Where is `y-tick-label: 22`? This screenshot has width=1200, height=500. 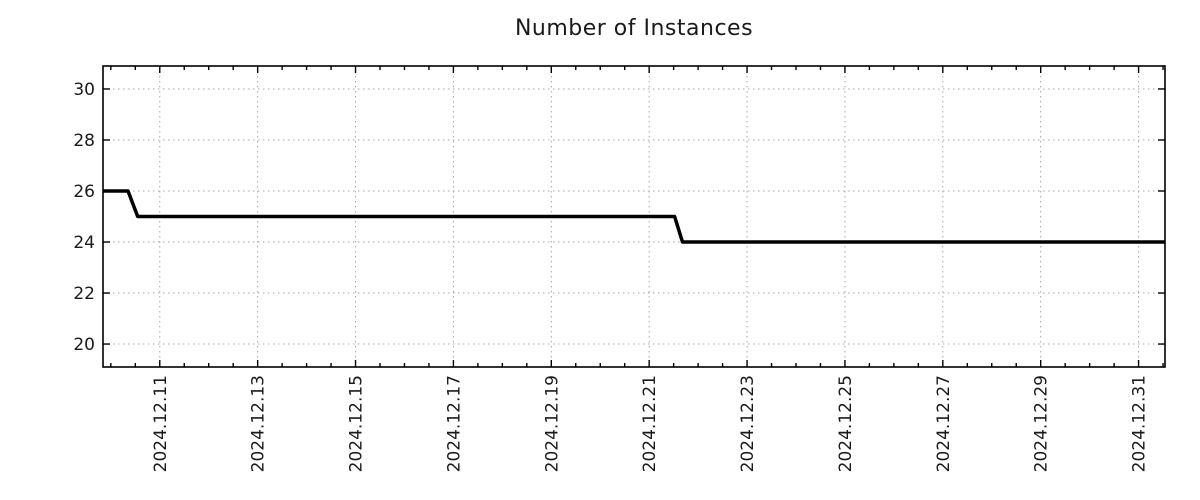 y-tick-label: 22 is located at coordinates (84, 294).